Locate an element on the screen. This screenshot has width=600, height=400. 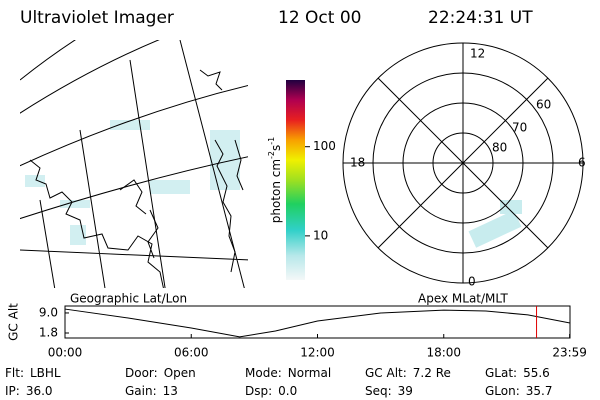
altitude-frame is located at coordinates (317, 322).